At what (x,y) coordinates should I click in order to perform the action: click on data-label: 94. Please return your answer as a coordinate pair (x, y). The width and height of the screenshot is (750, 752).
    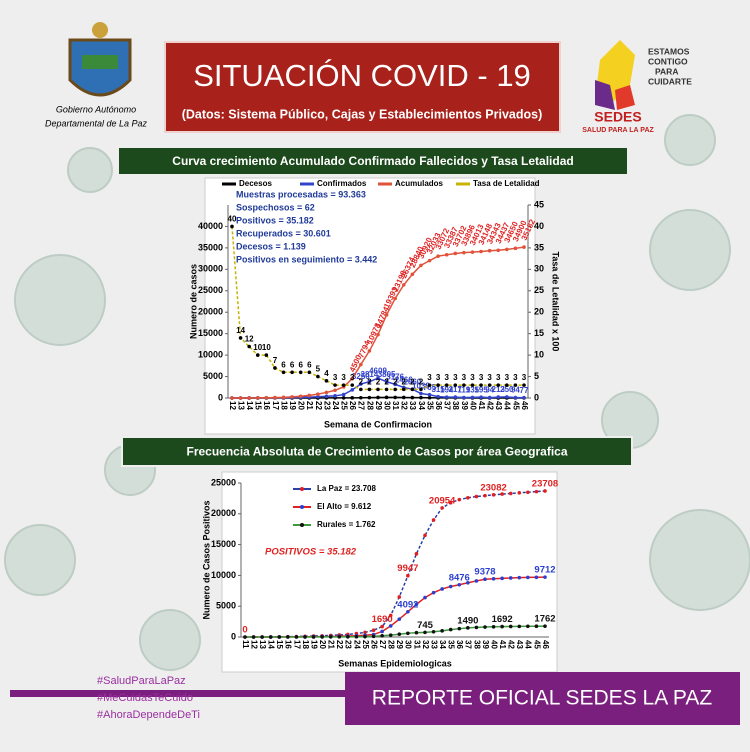
    Looking at the image, I should click on (515, 390).